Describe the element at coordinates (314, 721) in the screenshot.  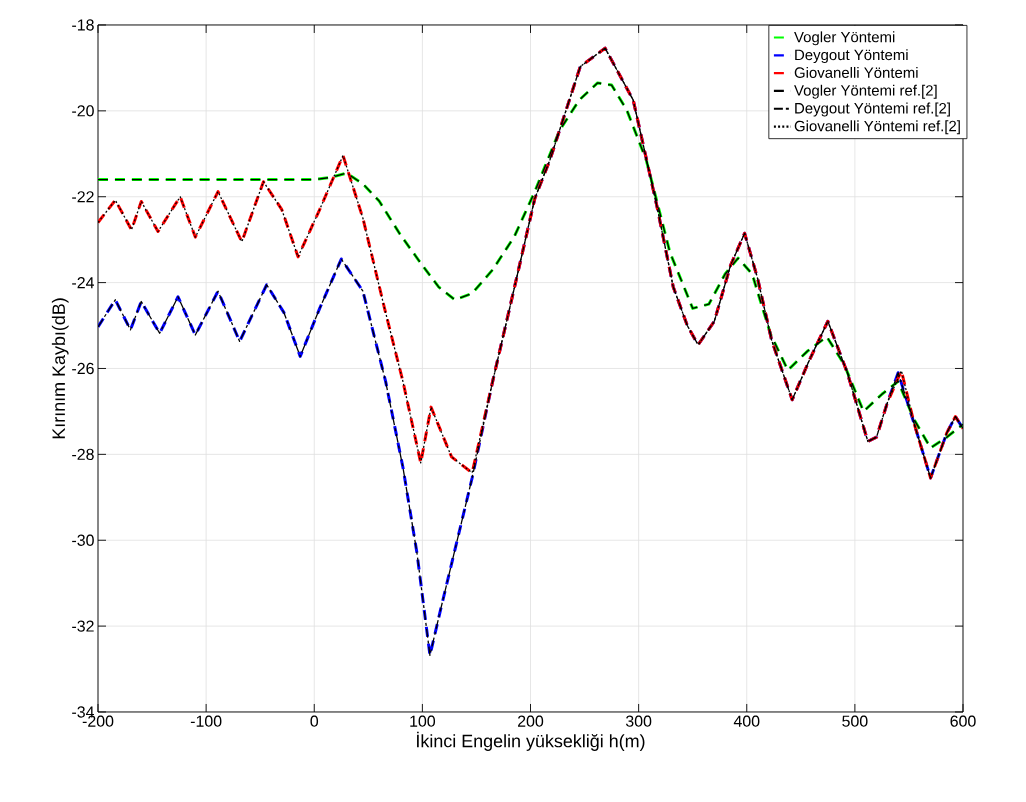
I see `x-tick-label: 0` at that location.